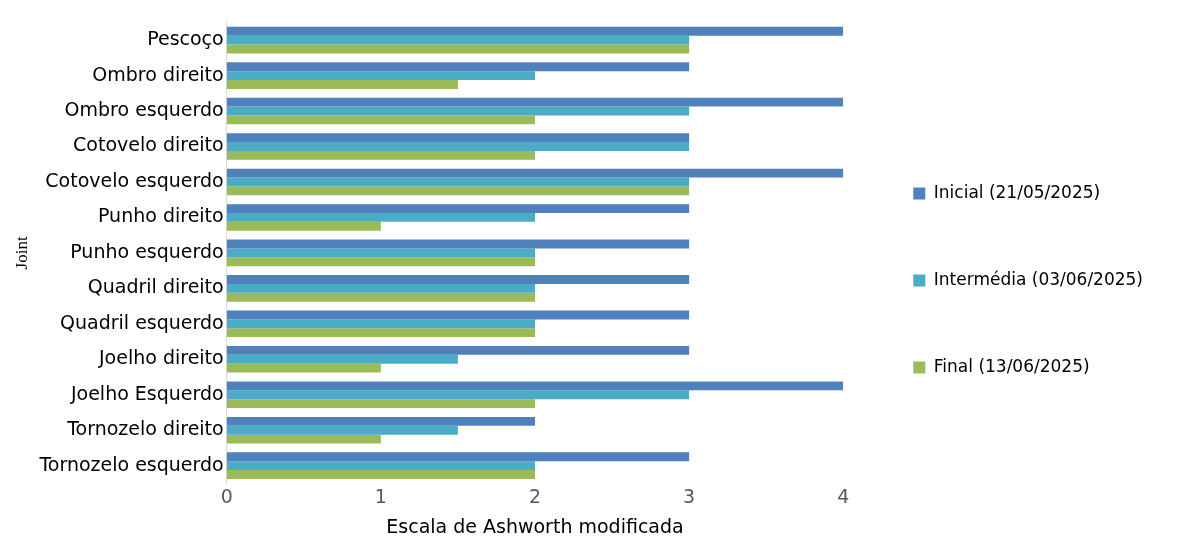  Describe the element at coordinates (161, 357) in the screenshot. I see `y-tick-label: Joelho direito` at that location.